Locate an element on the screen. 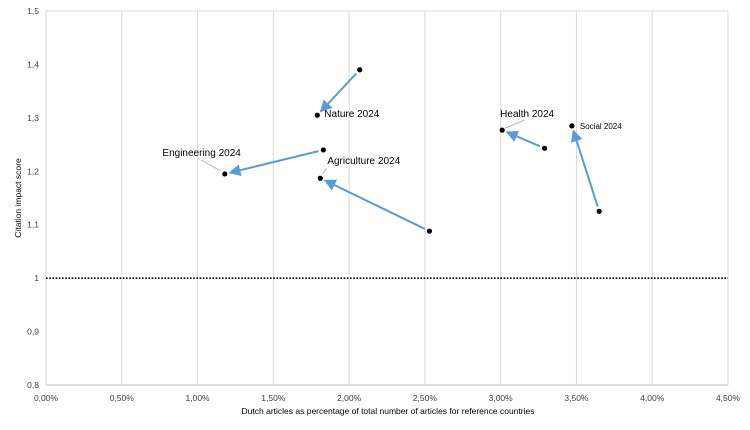  x-tick-label: 0,50% is located at coordinates (122, 398).